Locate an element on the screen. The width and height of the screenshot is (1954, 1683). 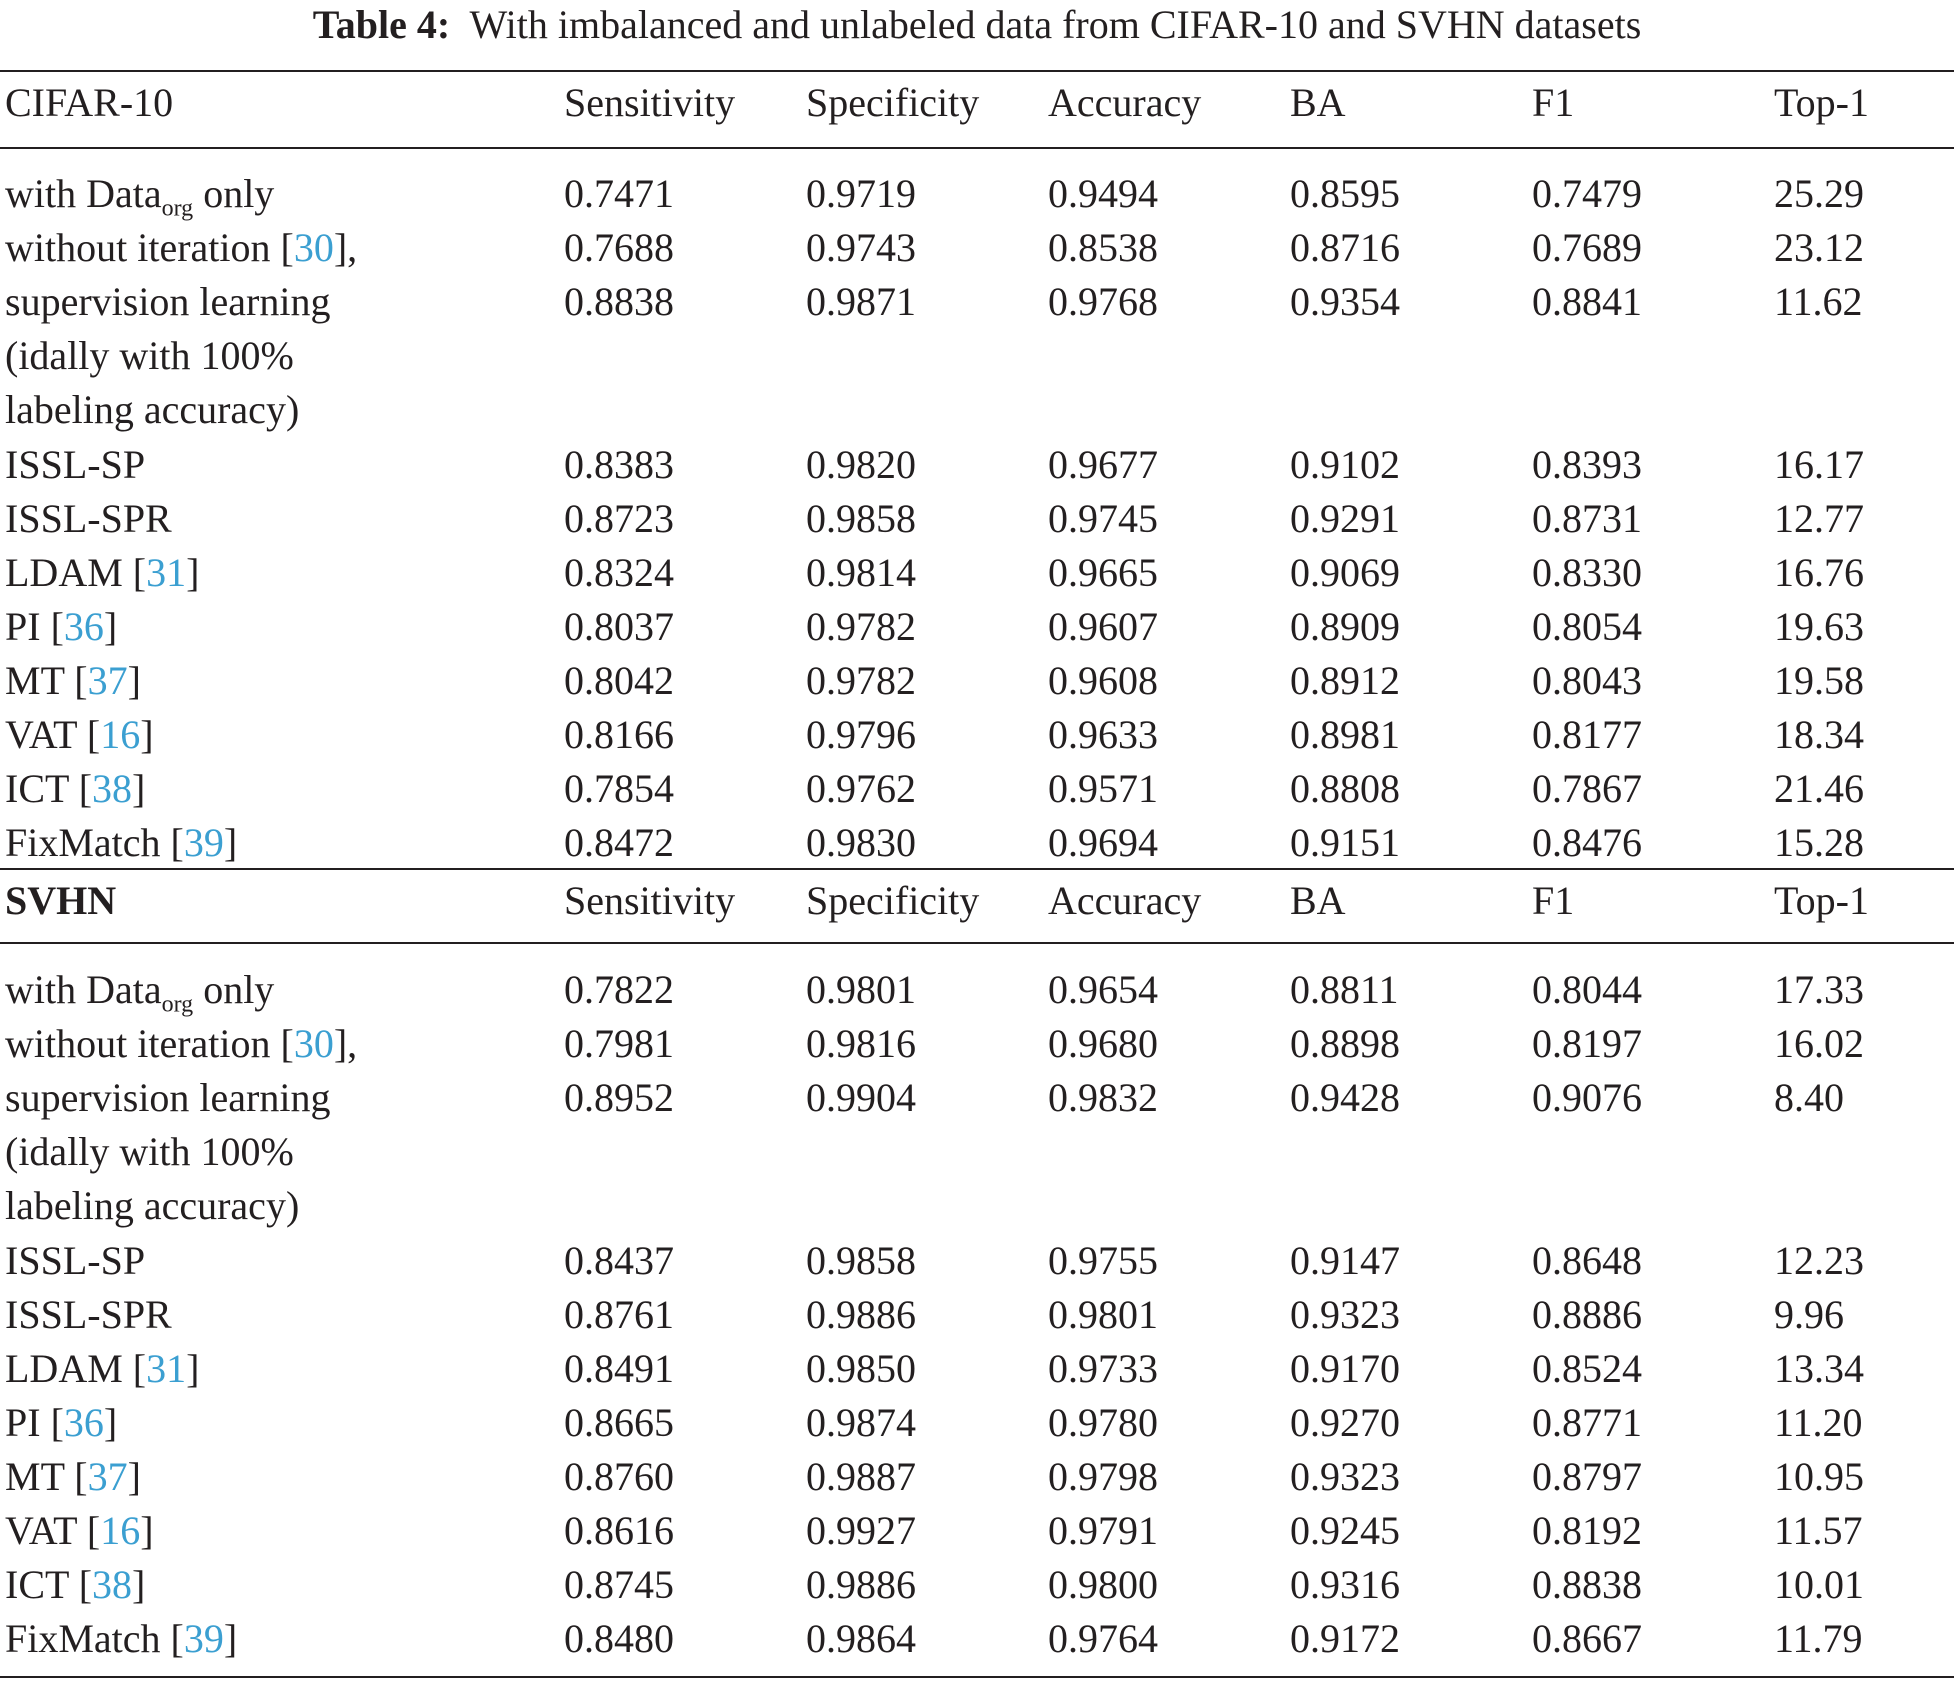
metric-value: 0.9147 is located at coordinates (1345, 1260).